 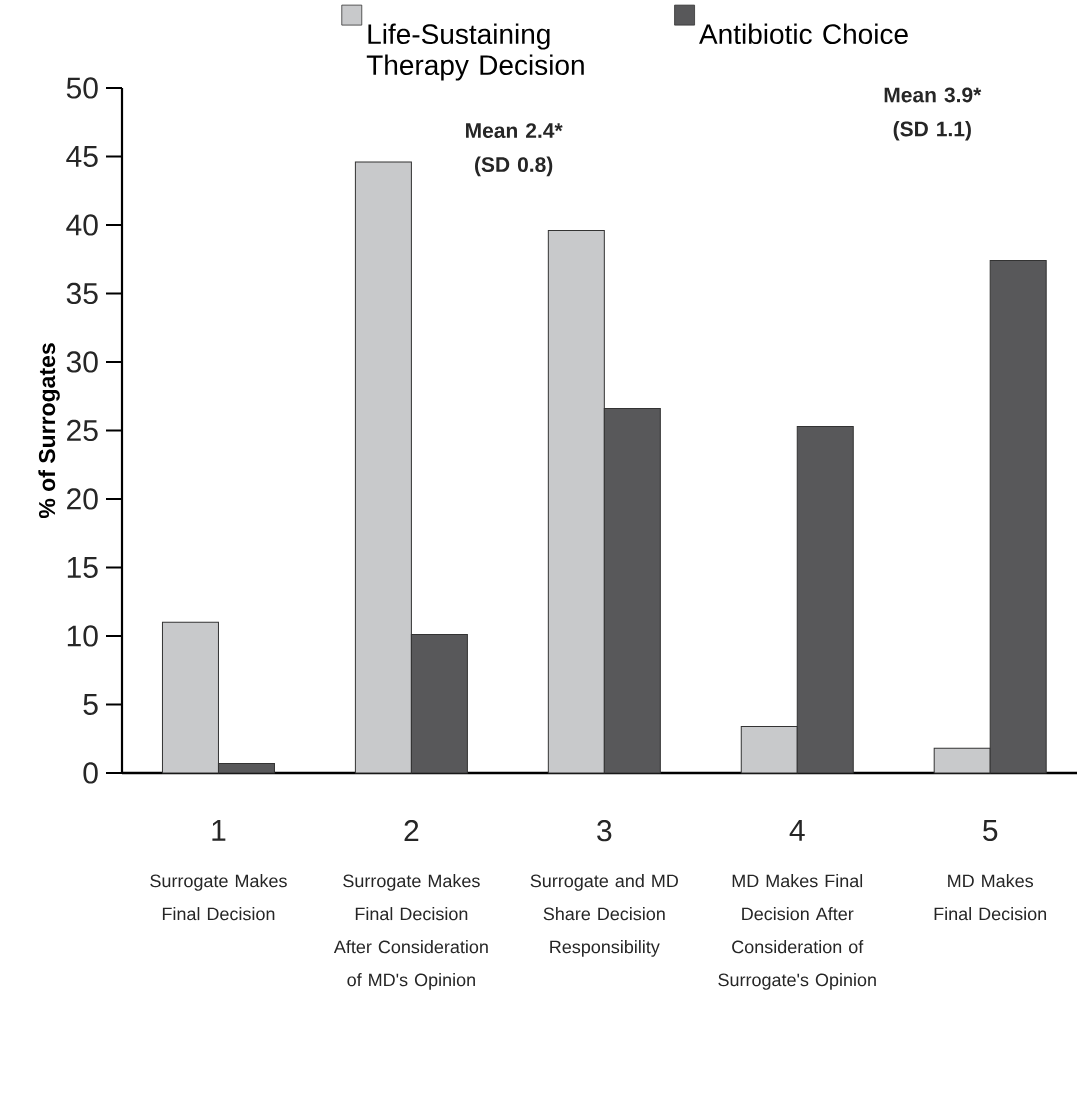 I want to click on text: MD Makes Final Decision, so click(x=990, y=897).